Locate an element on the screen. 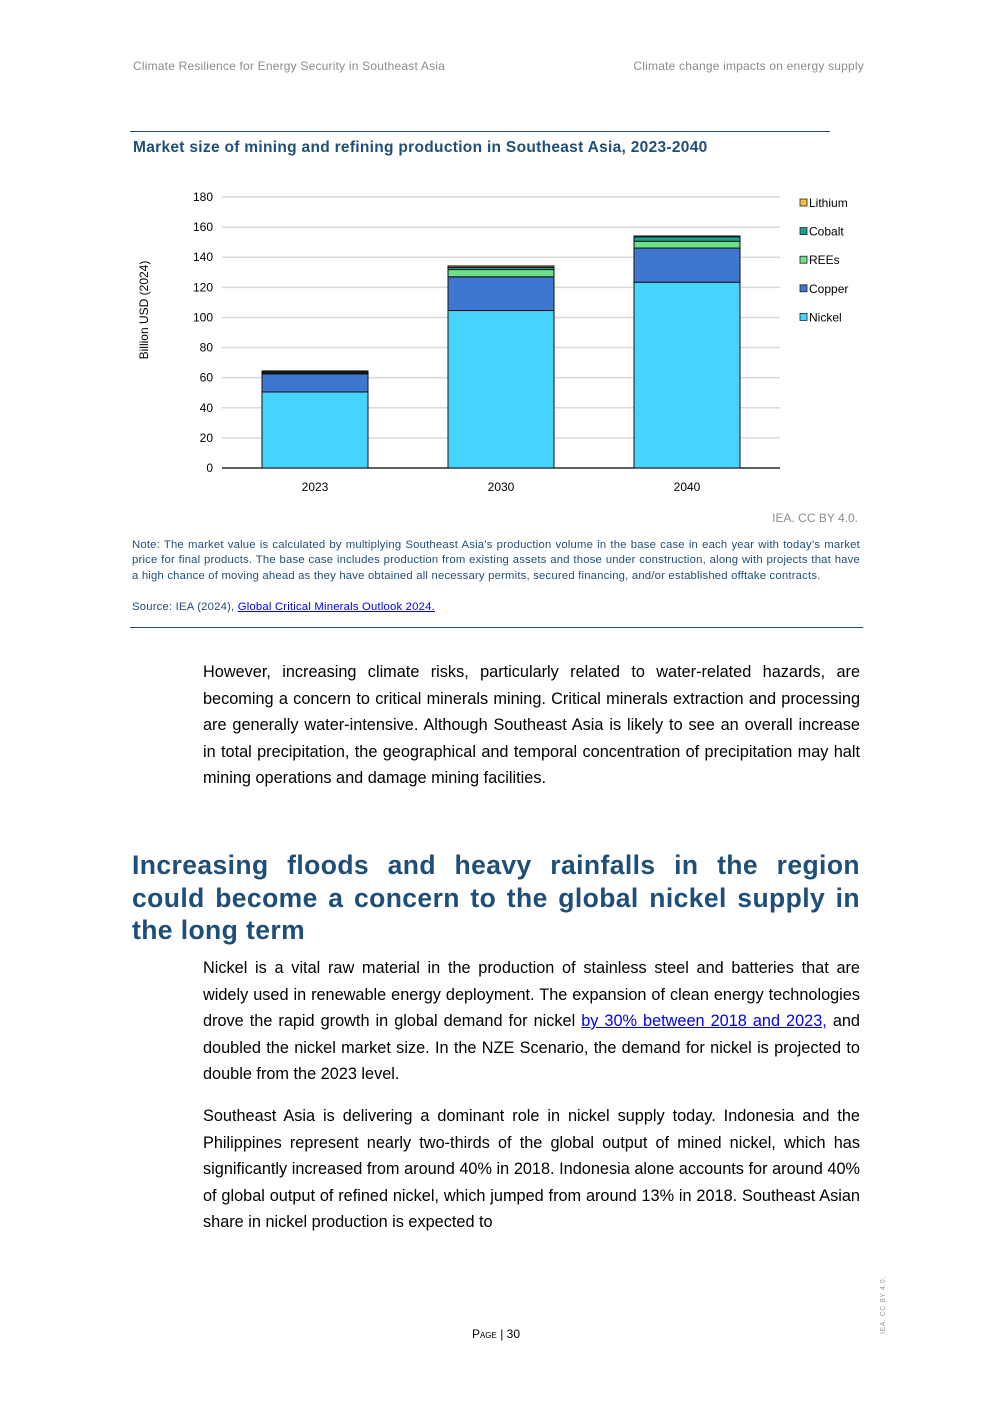 This screenshot has height=1403, width=992. legend-label-copper: Copper is located at coordinates (828, 289).